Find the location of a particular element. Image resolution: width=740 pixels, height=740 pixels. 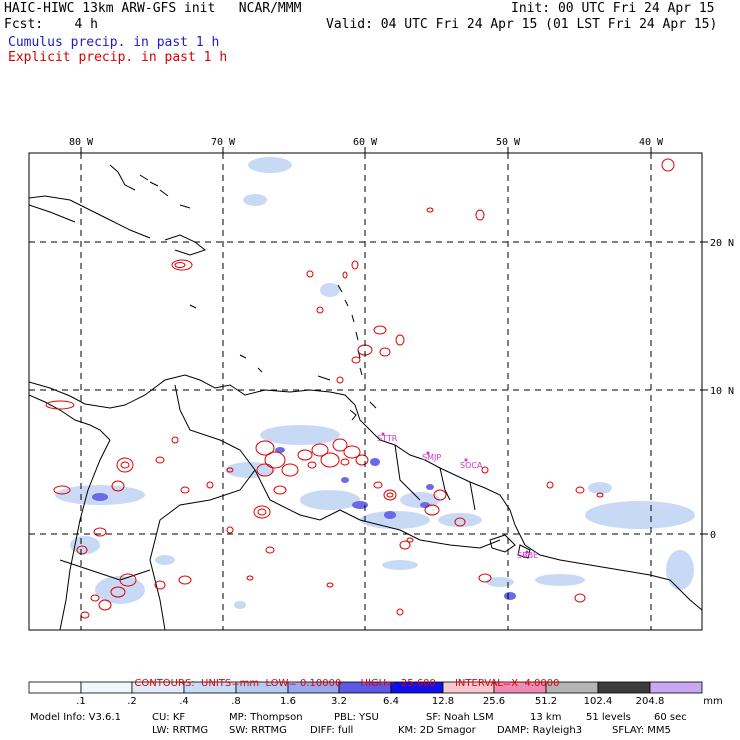

lon-label: 50 W is located at coordinates (508, 142).